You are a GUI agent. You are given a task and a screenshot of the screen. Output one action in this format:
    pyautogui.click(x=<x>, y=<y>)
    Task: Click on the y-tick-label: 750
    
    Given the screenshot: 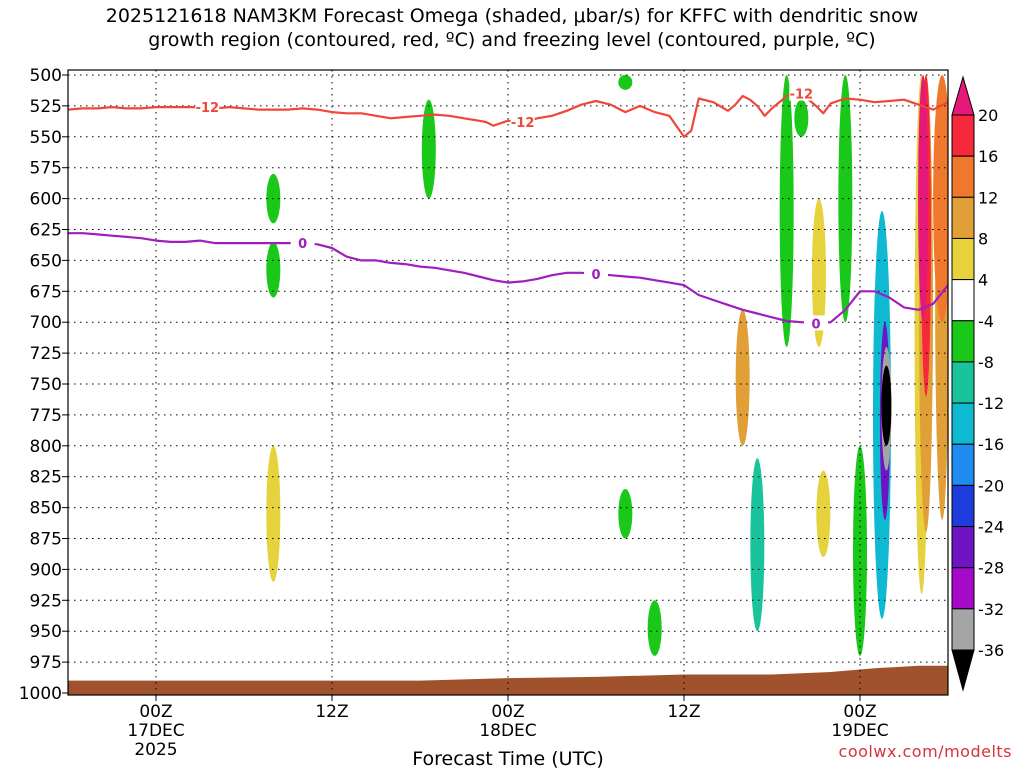 What is the action you would take?
    pyautogui.click(x=46, y=385)
    